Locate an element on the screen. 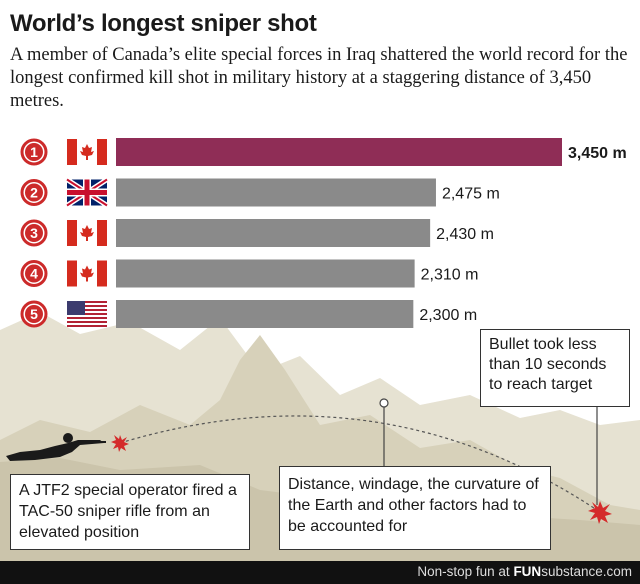 The height and width of the screenshot is (584, 640). rank-number-2: 2 is located at coordinates (34, 193).